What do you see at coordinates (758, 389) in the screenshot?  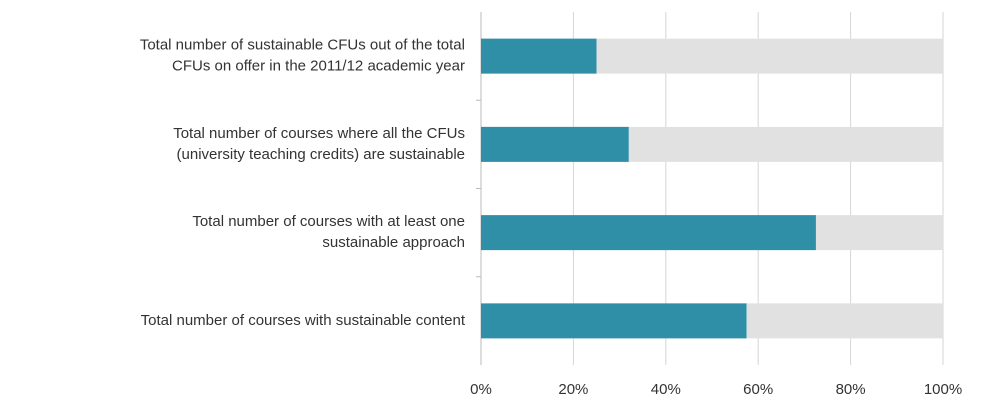 I see `x-tick-label: 60%` at bounding box center [758, 389].